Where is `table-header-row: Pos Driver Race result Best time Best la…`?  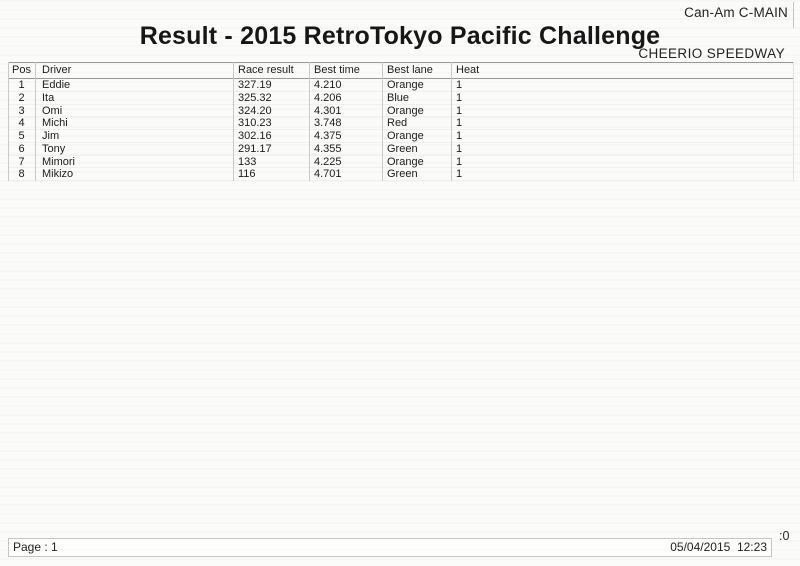 table-header-row: Pos Driver Race result Best time Best la… is located at coordinates (401, 70).